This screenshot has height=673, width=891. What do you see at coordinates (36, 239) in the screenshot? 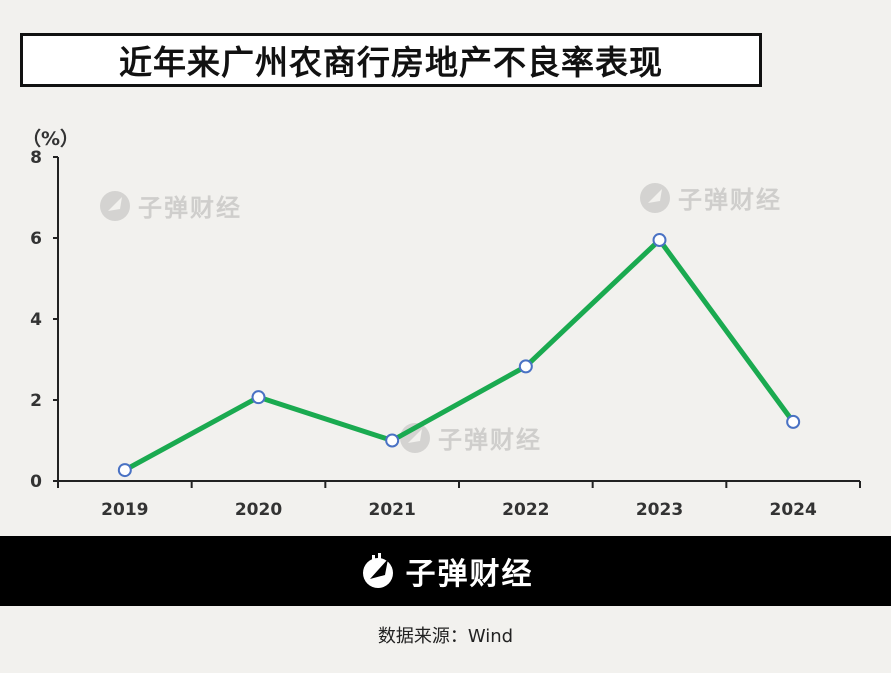
I see `y-tick-label: 6` at bounding box center [36, 239].